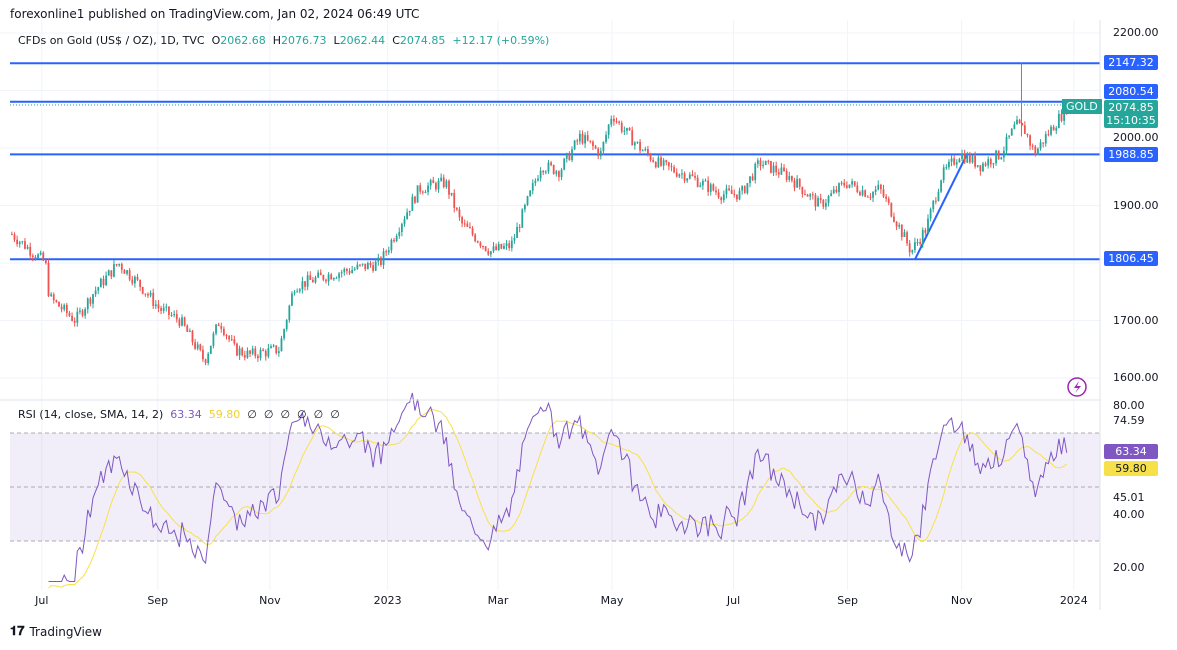  Describe the element at coordinates (1131, 468) in the screenshot. I see `rsi-sma-tag: 59.80` at that location.